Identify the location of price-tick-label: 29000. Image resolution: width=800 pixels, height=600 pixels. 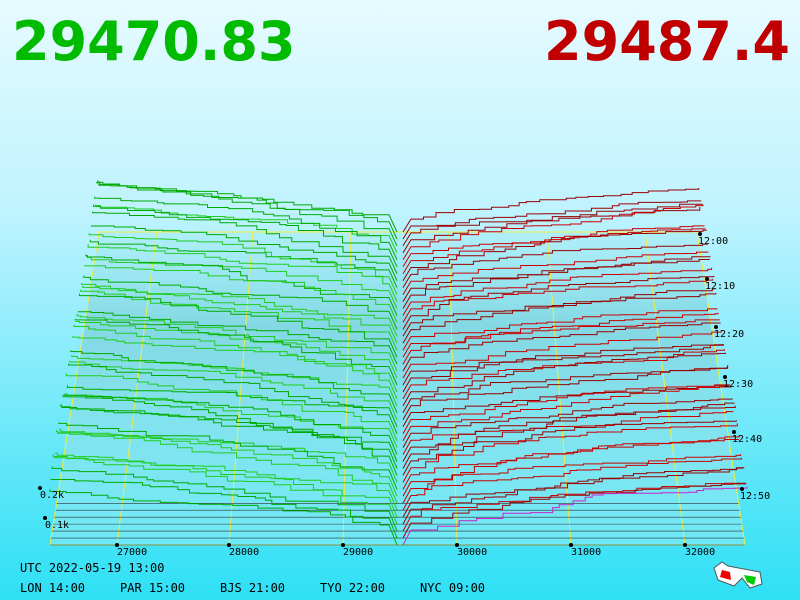
(358, 552).